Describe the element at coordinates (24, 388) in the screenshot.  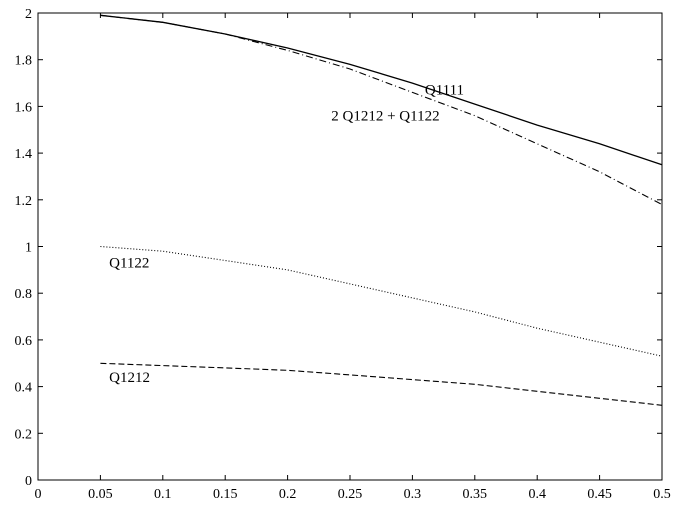
I see `y-tick-label: 0.4` at that location.